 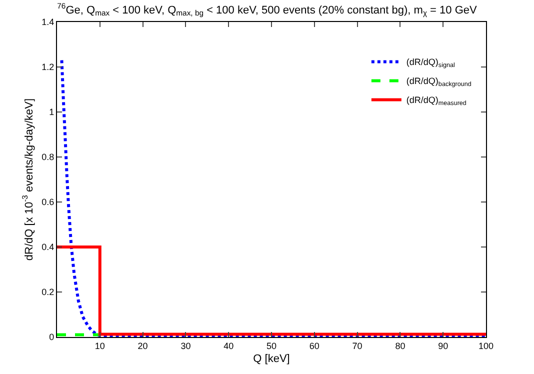 What do you see at coordinates (143, 345) in the screenshot?
I see `x-tick-label: 20` at bounding box center [143, 345].